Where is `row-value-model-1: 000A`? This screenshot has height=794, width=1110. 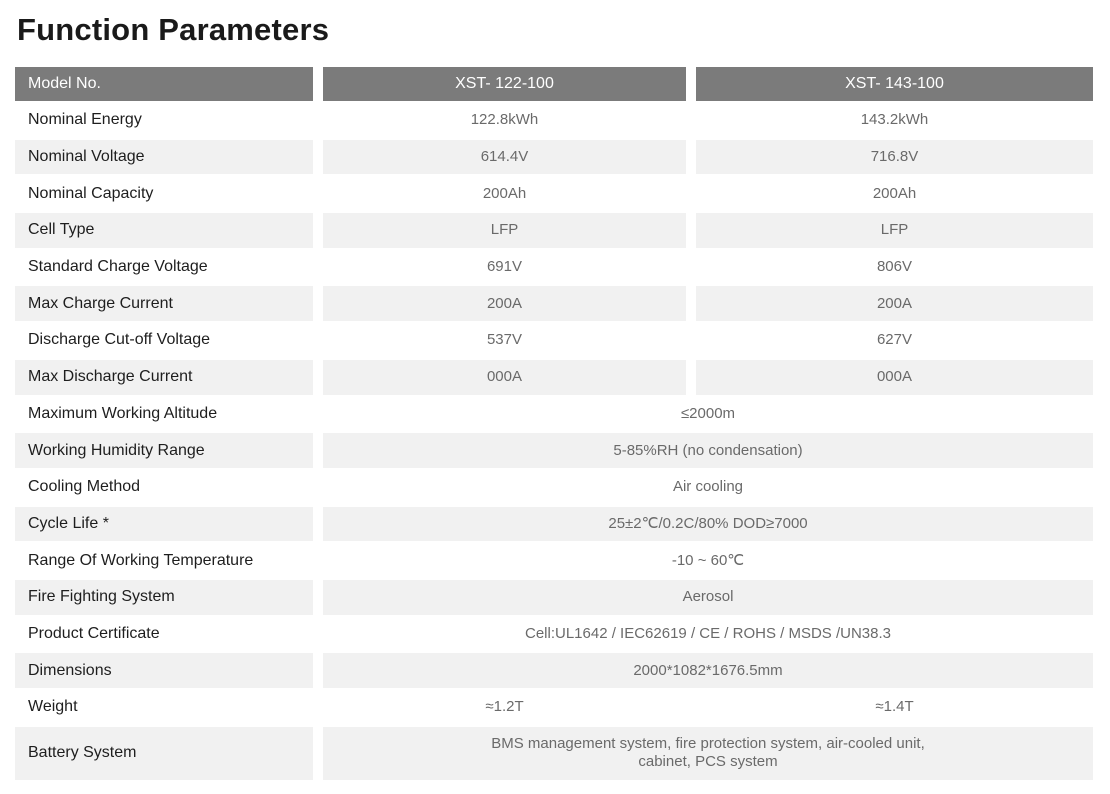 row-value-model-1: 000A is located at coordinates (504, 377).